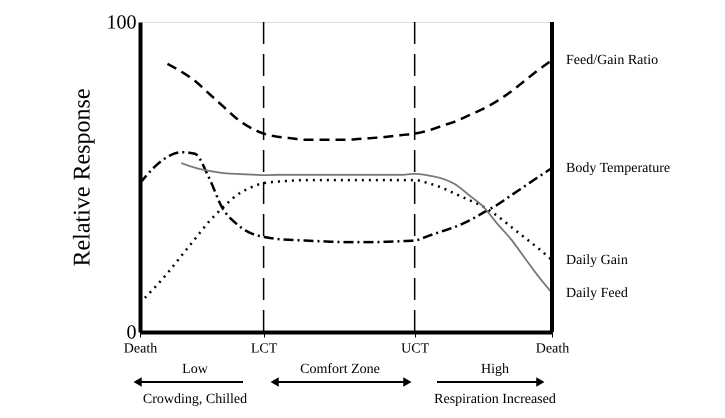  Describe the element at coordinates (340, 369) in the screenshot. I see `text: Comfort Zone` at that location.